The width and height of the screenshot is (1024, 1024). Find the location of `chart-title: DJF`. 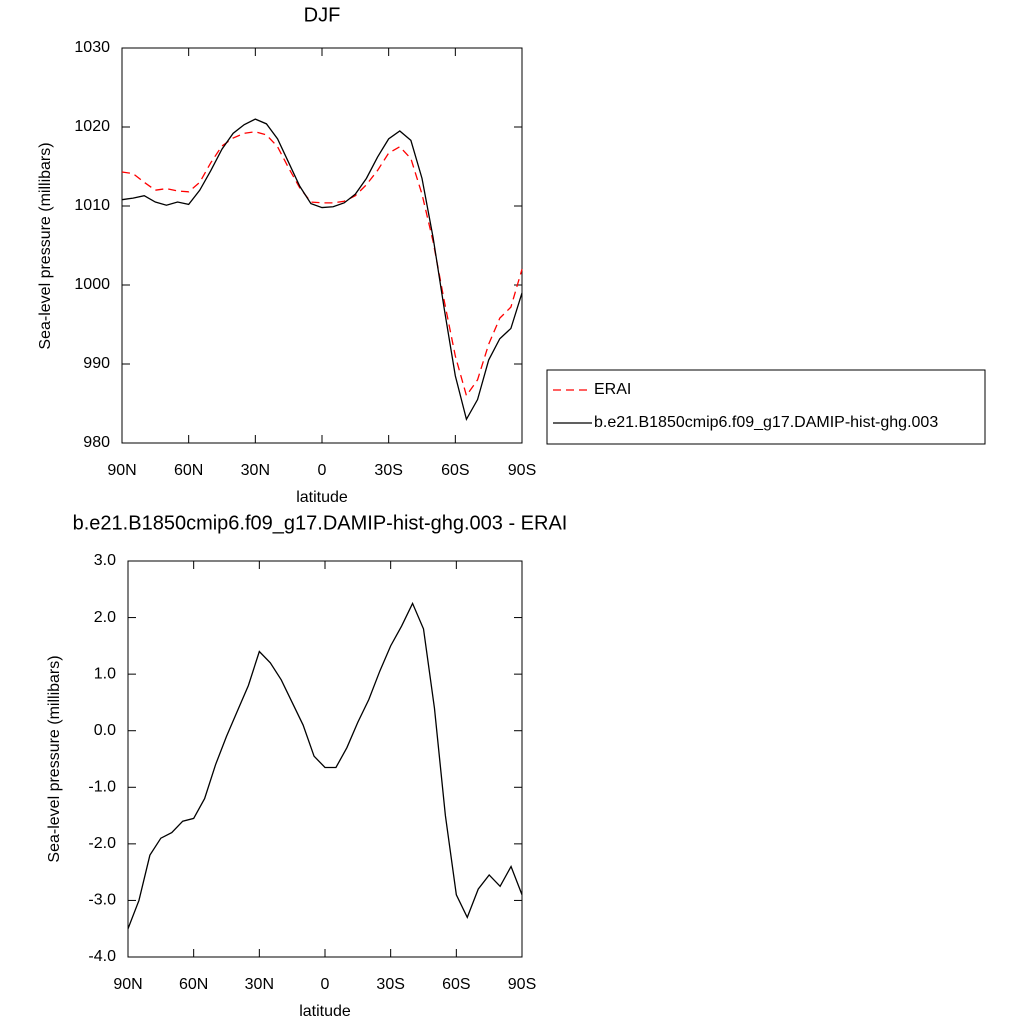

chart-title: DJF is located at coordinates (322, 15).